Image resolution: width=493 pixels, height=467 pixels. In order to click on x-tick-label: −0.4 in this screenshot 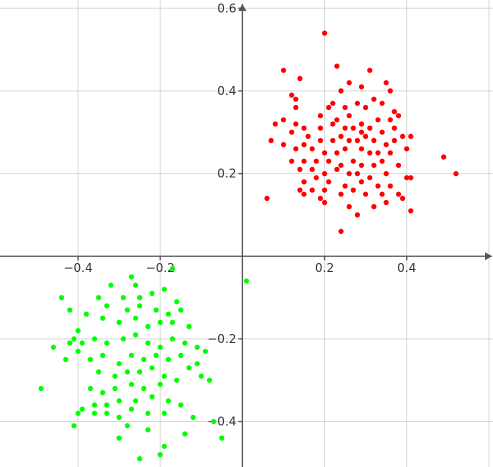, I will do `click(77, 268)`.